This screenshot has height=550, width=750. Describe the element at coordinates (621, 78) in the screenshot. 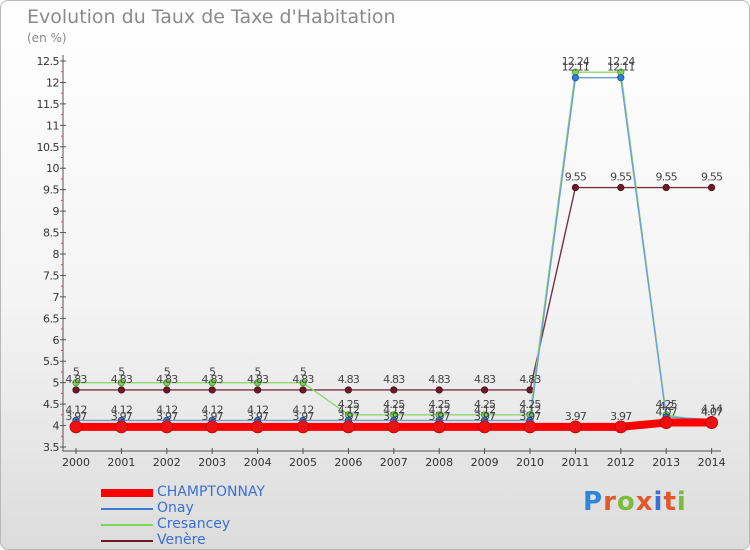

I see `data-point-onay` at that location.